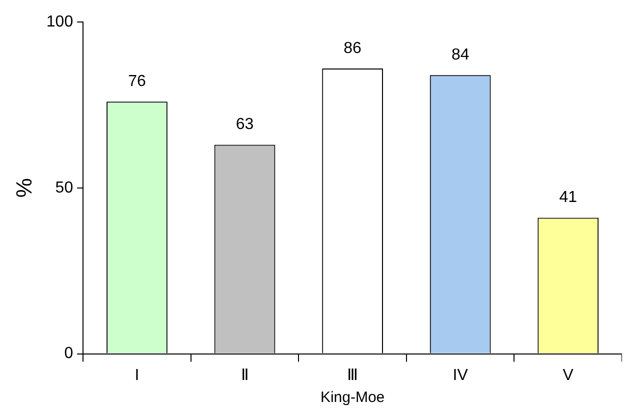 The image size is (630, 419). I want to click on data-label: 76, so click(137, 81).